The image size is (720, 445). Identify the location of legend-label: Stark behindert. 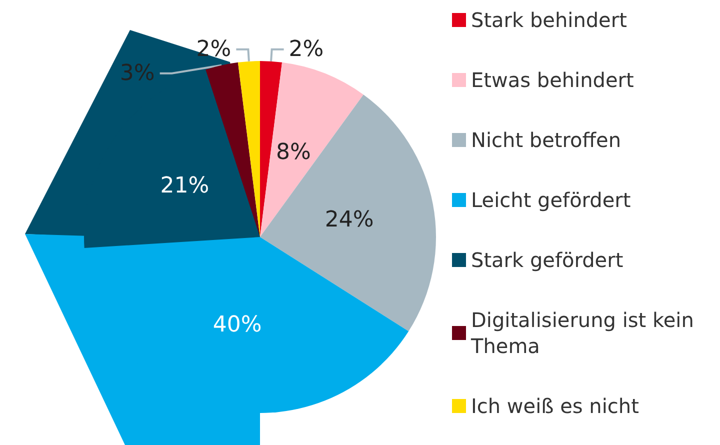
(549, 20).